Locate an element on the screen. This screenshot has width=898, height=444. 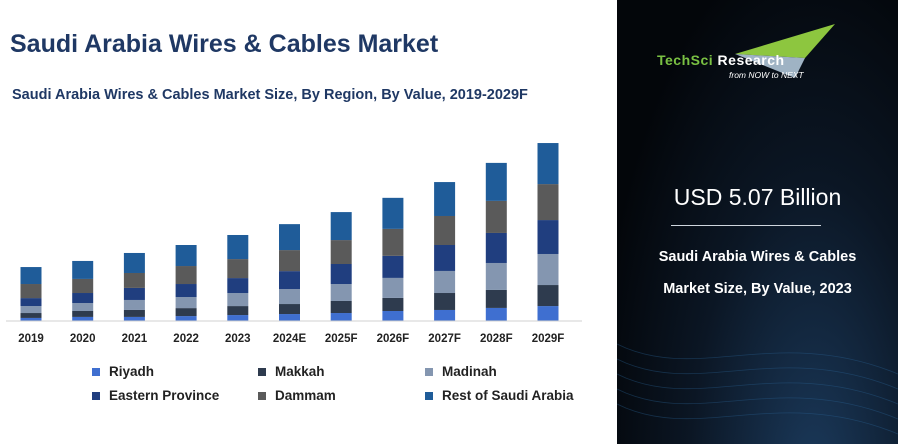
value-description-line2: Market Size, By Value, 2023 is located at coordinates (757, 289).